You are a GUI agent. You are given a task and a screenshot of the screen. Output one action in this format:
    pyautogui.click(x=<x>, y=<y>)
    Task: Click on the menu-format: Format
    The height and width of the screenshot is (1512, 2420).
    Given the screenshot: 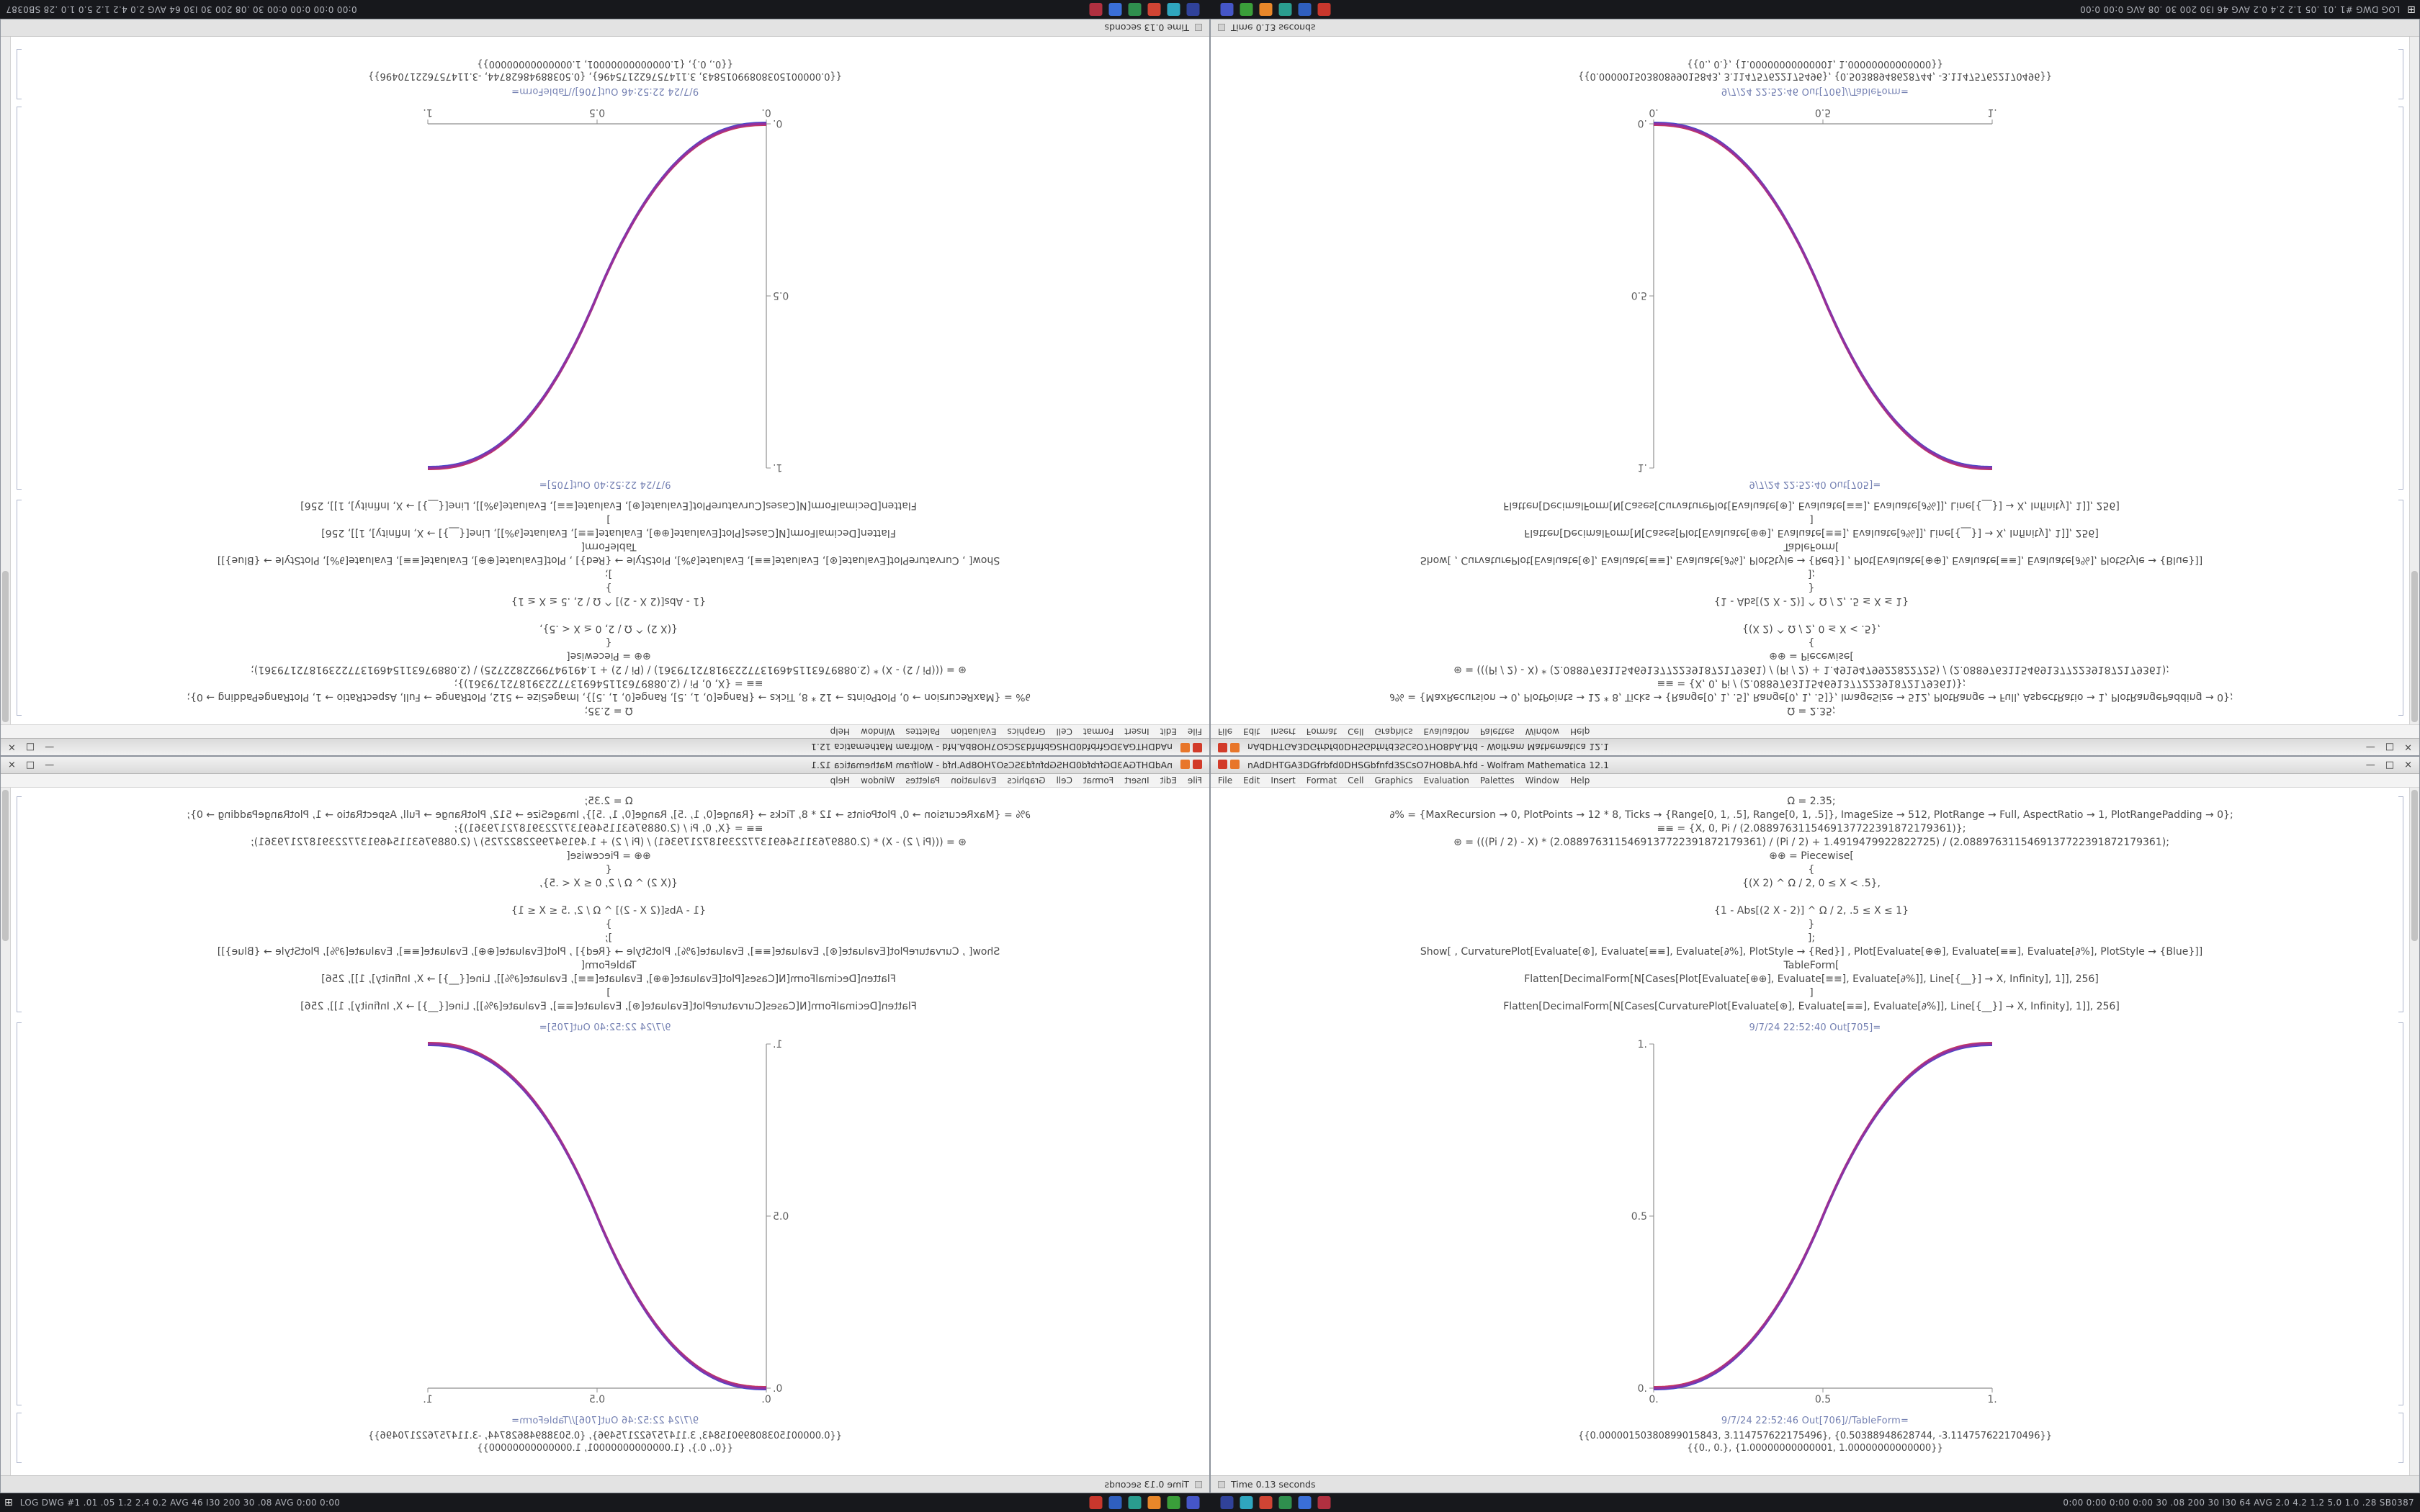 What is the action you would take?
    pyautogui.click(x=1321, y=780)
    